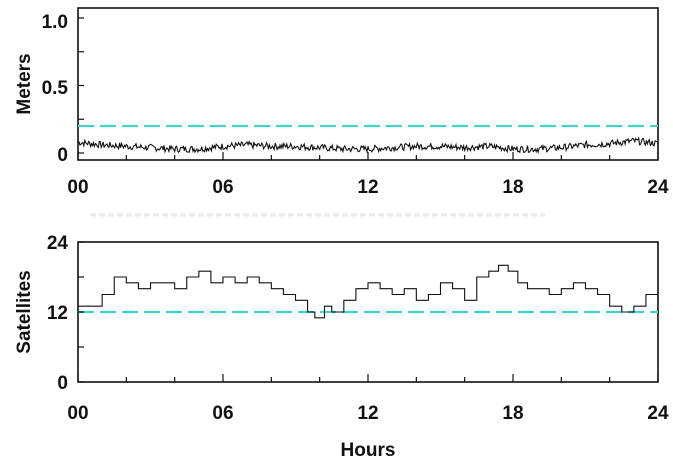  I want to click on series-line-meters, so click(368, 145).